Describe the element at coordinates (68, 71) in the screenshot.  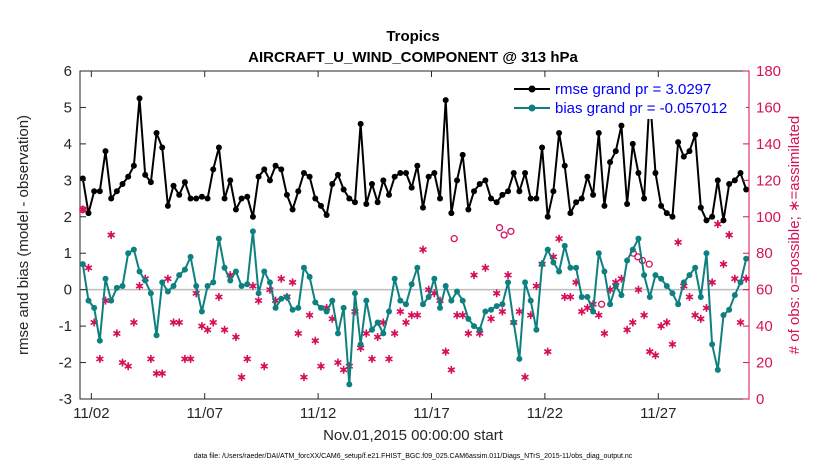
I see `y-left-tick-label: 6` at that location.